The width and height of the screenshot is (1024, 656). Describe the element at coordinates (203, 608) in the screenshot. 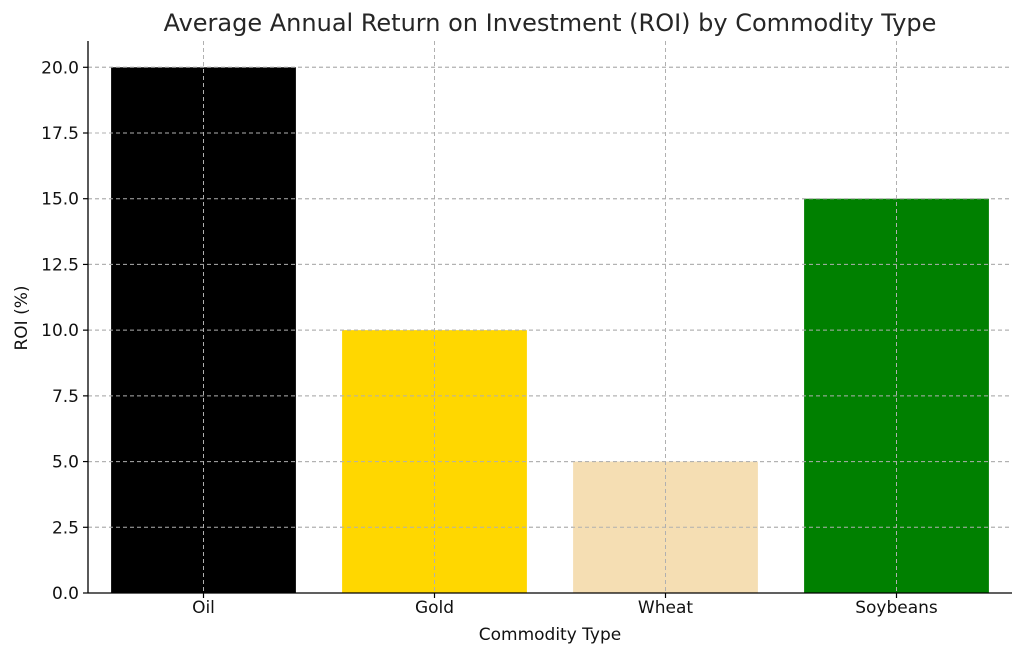

I see `x-tick-label: Oil` at that location.